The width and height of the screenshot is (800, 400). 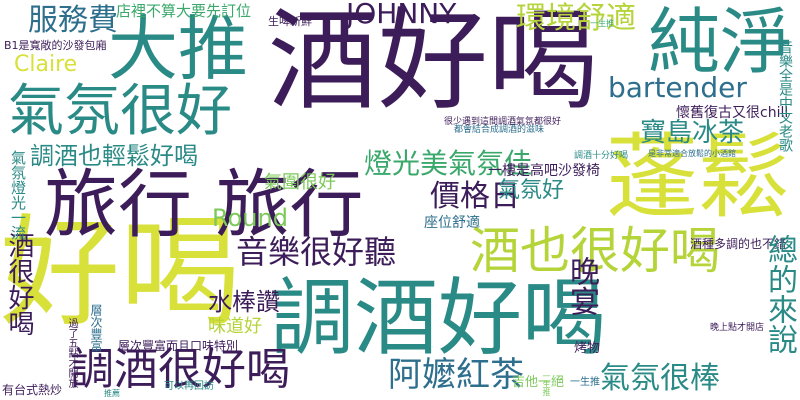 I want to click on word: 晚宴, so click(x=581, y=286).